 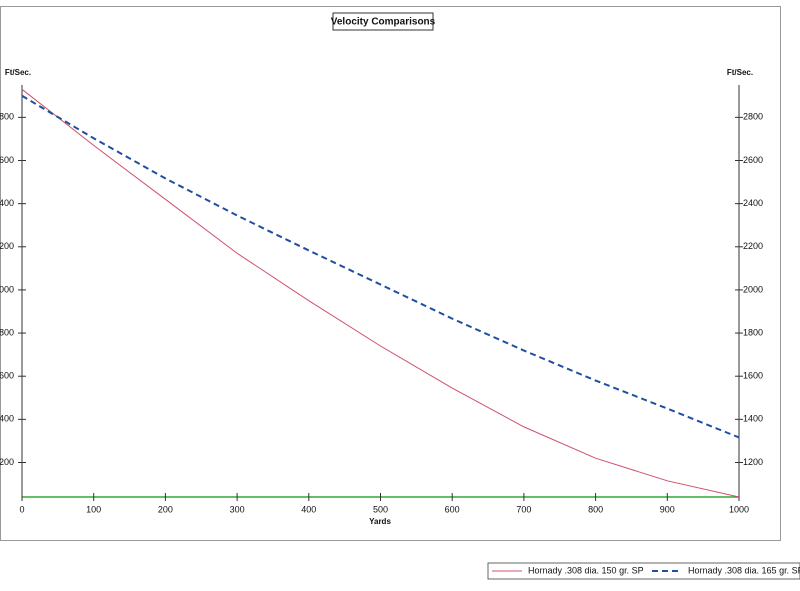 I want to click on x-tick-label: 900, so click(x=667, y=509).